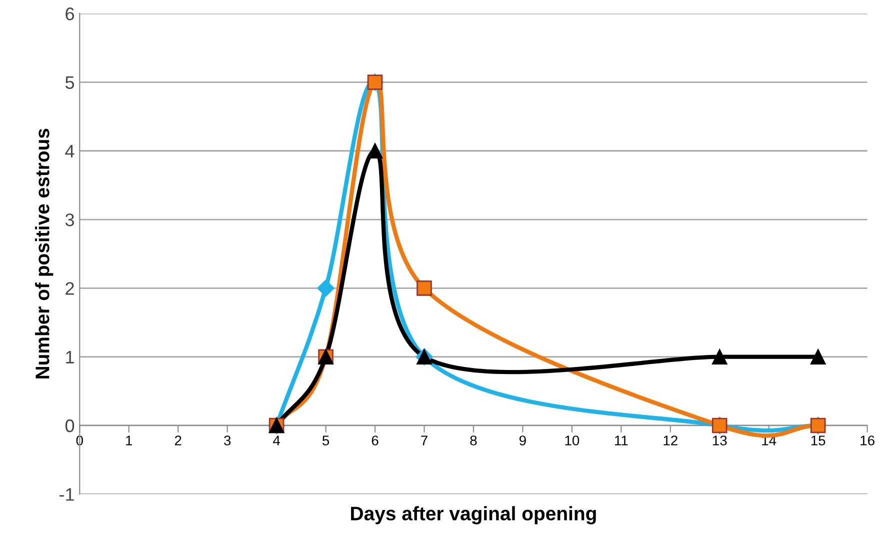 Image resolution: width=885 pixels, height=543 pixels. What do you see at coordinates (178, 441) in the screenshot?
I see `x-tick-label: 2` at bounding box center [178, 441].